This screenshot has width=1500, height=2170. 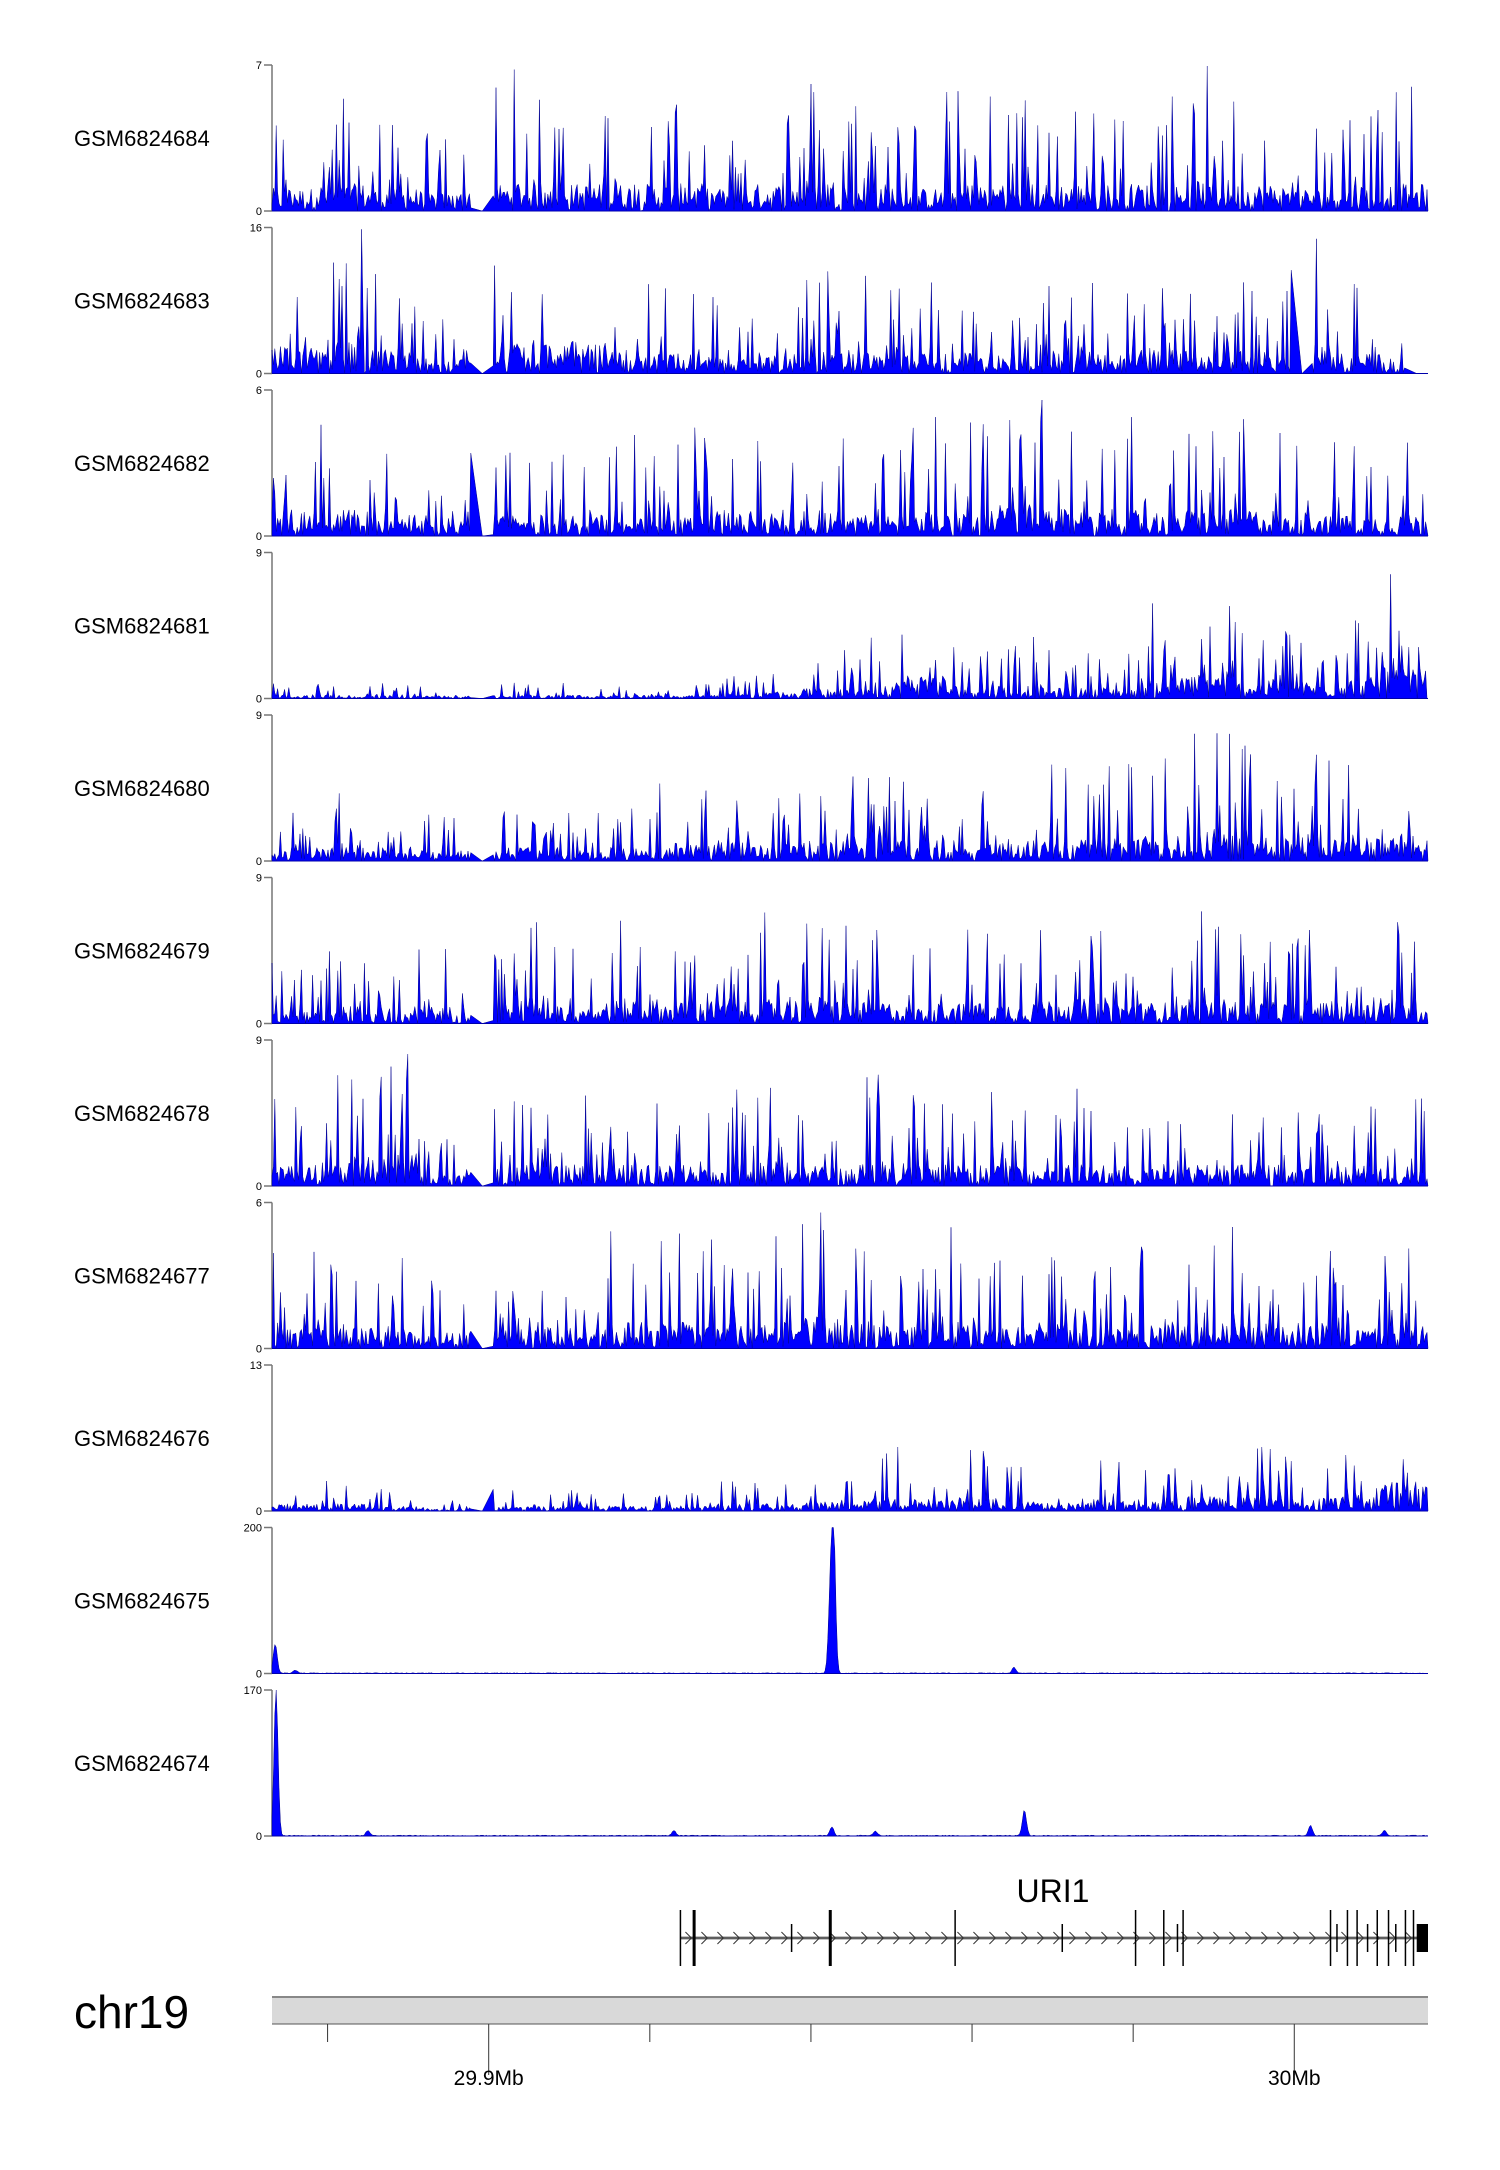 I want to click on track-GSM6824676: GSM6824676 13 0, so click(x=751, y=1439).